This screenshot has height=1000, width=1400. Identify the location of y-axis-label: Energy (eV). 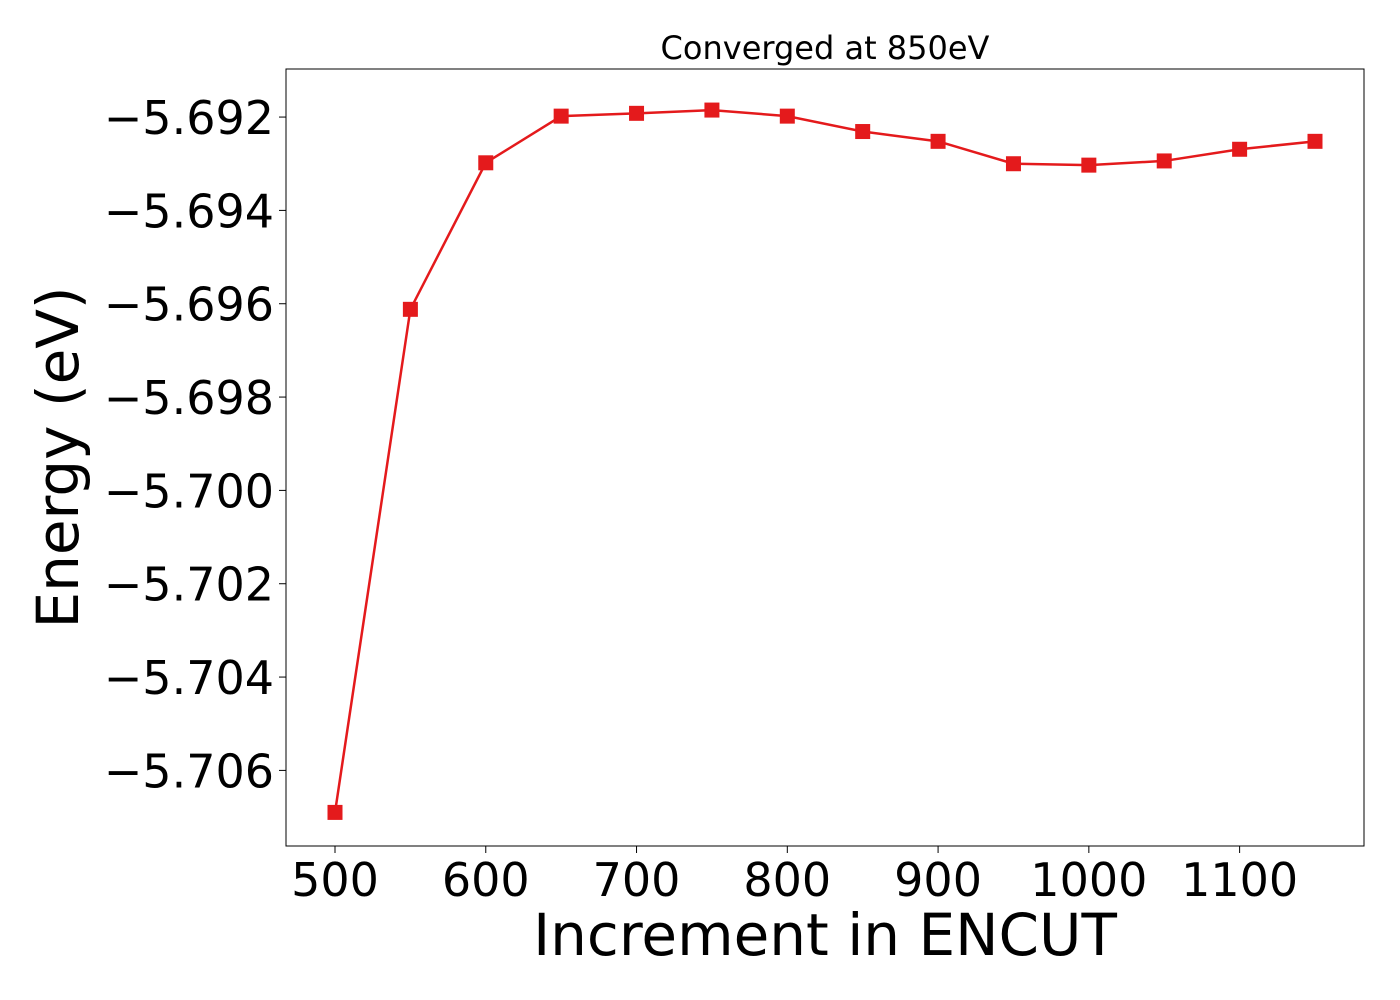
(58, 457).